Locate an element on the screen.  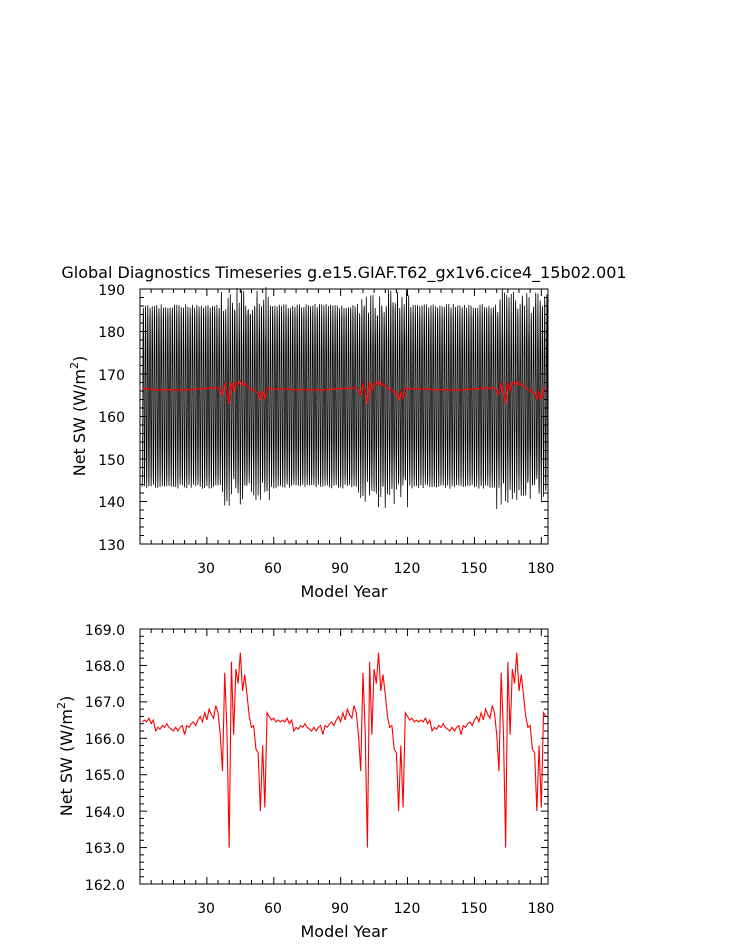
top-annual-series is located at coordinates (344, 391).